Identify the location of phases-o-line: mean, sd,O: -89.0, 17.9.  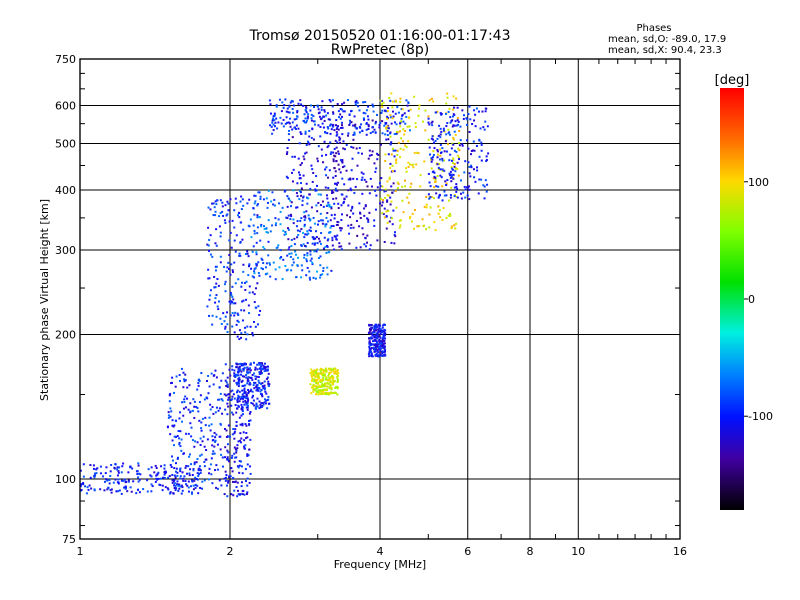
(667, 39).